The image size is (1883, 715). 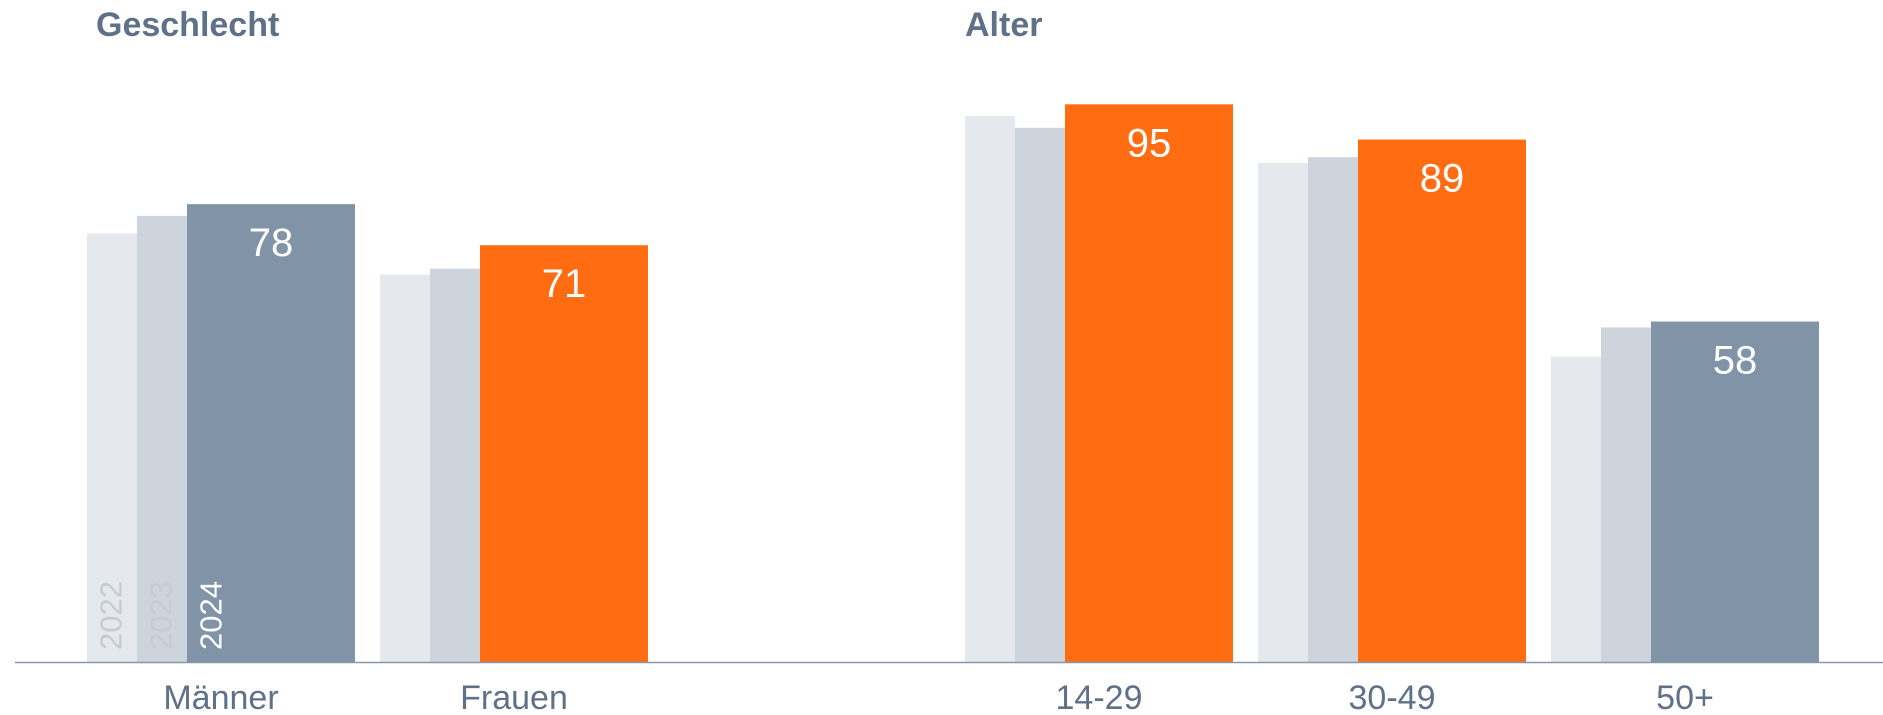 I want to click on bar-2022-maenner, so click(x=112, y=448).